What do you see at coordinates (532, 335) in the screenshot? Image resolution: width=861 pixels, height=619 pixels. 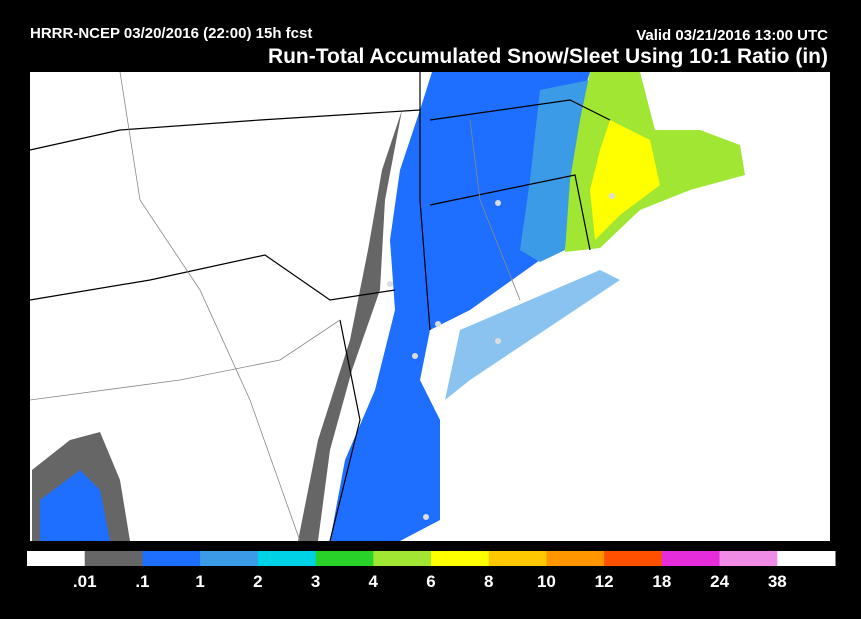 I see `long-island` at bounding box center [532, 335].